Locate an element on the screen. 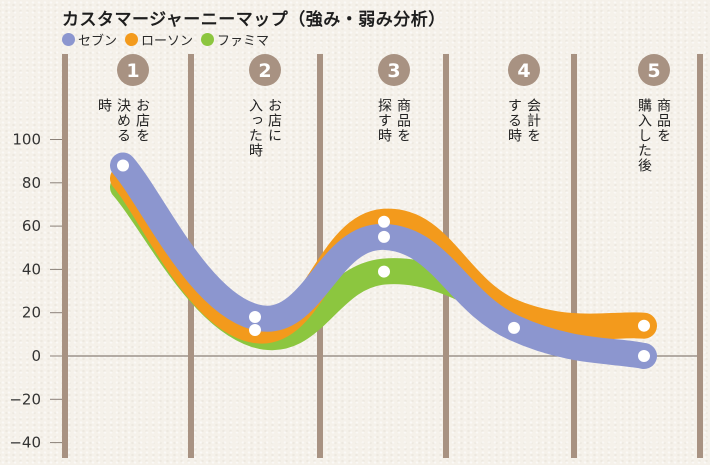 The image size is (710, 465). y-tick-label: 0 is located at coordinates (36, 356).